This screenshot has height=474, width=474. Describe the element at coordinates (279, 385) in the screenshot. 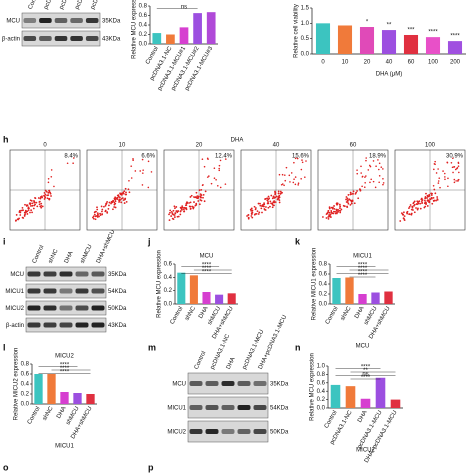

I see `size-label: 35KDa` at that location.